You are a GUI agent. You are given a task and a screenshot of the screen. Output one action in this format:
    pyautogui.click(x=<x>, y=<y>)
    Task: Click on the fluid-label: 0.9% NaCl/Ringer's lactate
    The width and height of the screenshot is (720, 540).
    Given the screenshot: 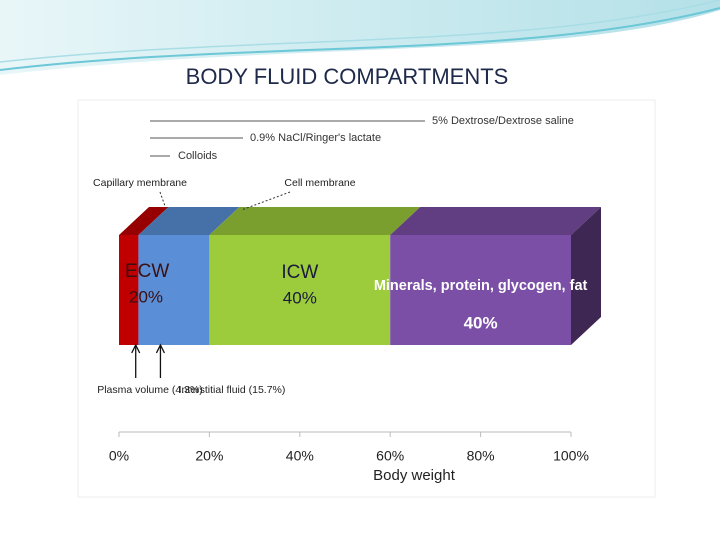 What is the action you would take?
    pyautogui.click(x=315, y=138)
    